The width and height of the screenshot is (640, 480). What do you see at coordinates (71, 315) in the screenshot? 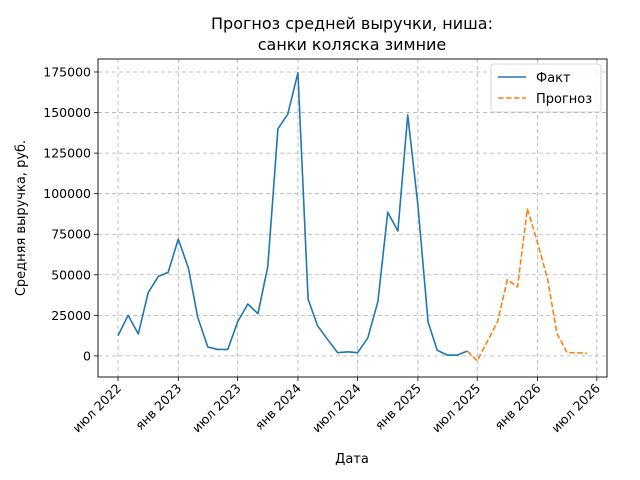
I see `y-tick-label: 25000` at bounding box center [71, 315].